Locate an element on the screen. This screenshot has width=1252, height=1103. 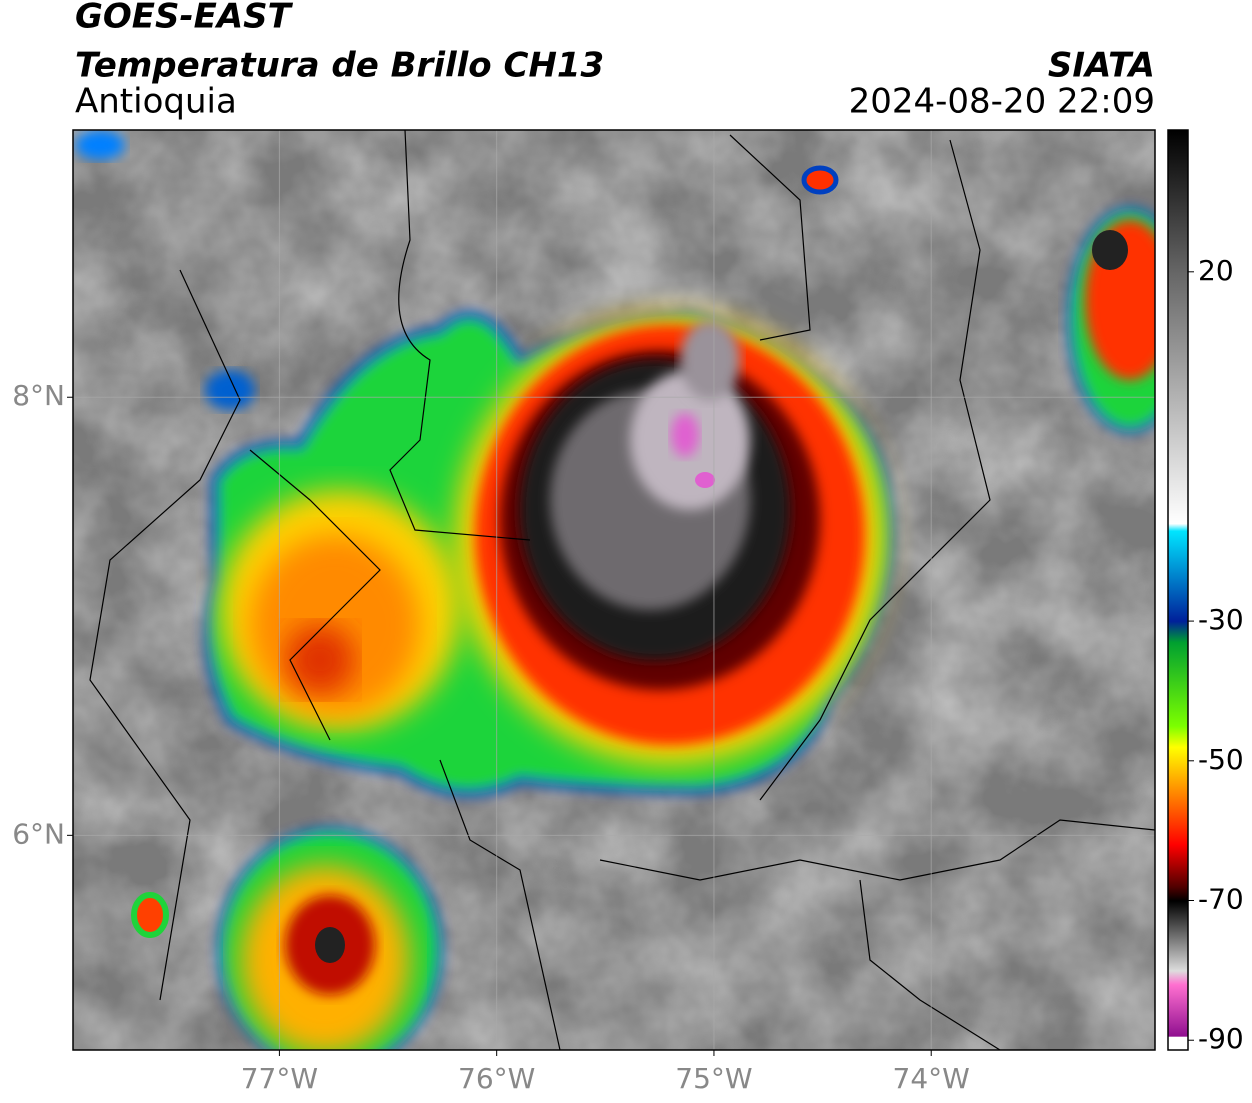
colorbar-tick-label: 20 is located at coordinates (1216, 270).